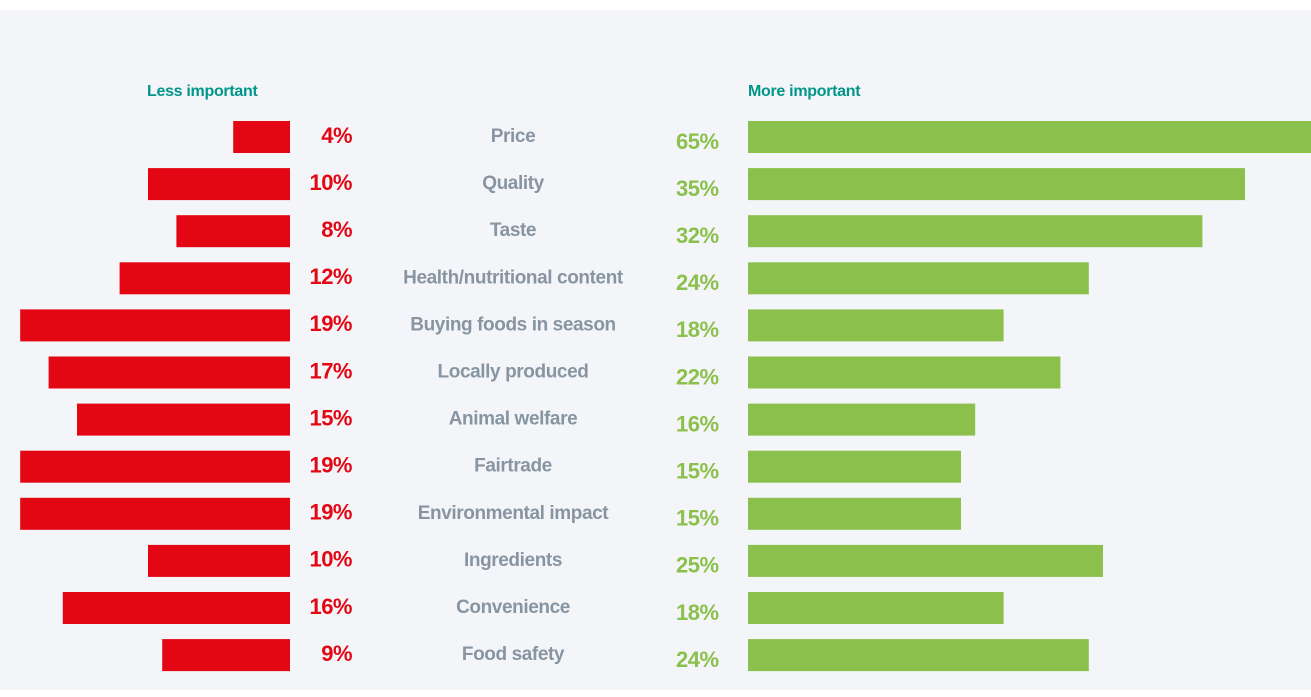 This screenshot has width=1311, height=697. I want to click on value-label-less: 4%, so click(336, 135).